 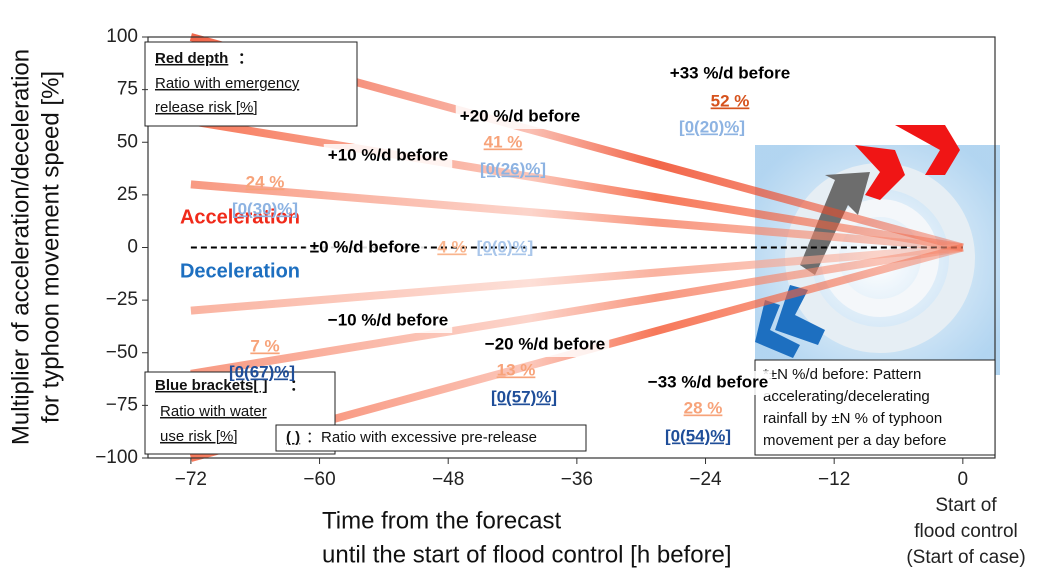 What do you see at coordinates (966, 531) in the screenshot?
I see `x-end-label: flood control` at bounding box center [966, 531].